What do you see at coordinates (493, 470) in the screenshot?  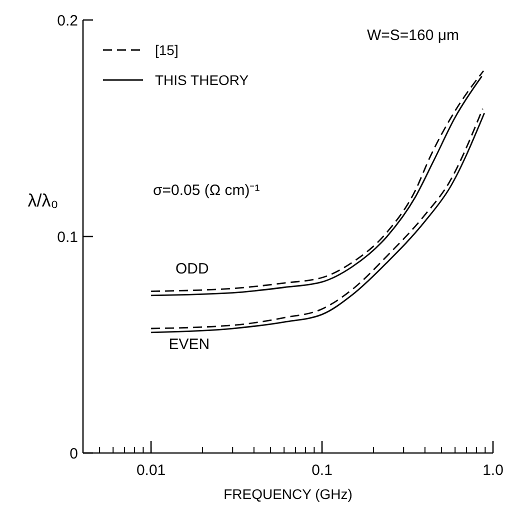 I see `x-tick-label: 1.0` at bounding box center [493, 470].